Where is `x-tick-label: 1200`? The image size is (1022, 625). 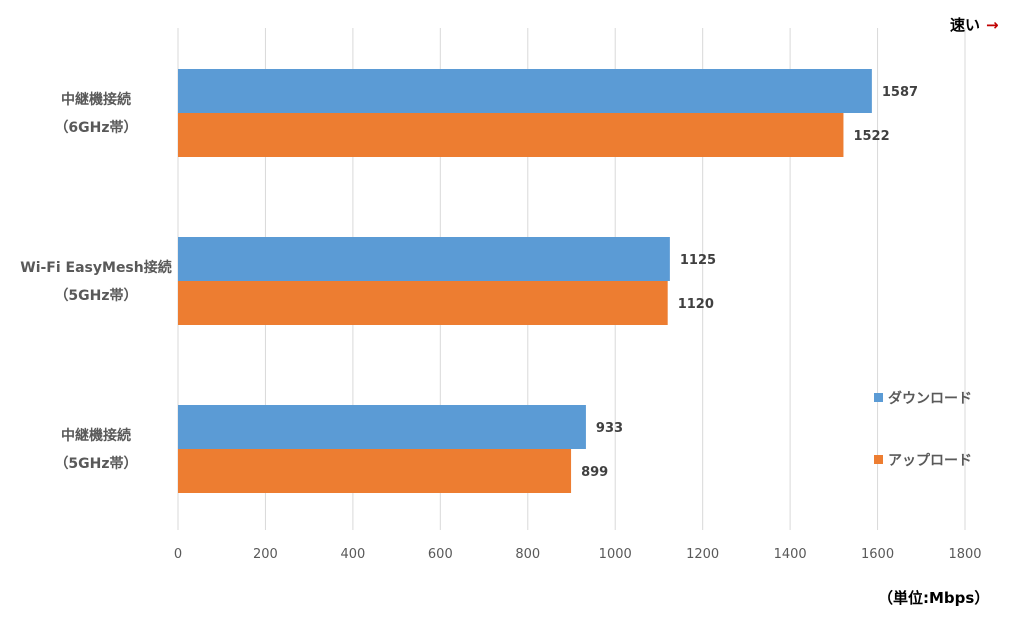 x-tick-label: 1200 is located at coordinates (702, 554).